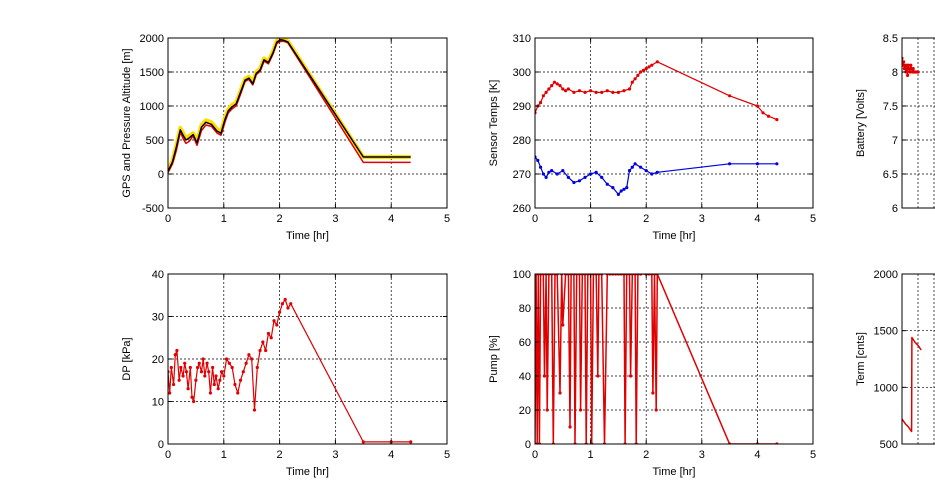  What do you see at coordinates (895, 124) in the screenshot?
I see `subplot-2: 6 6.5 7 7.5 8 8.5 Battery [Volts]` at bounding box center [895, 124].